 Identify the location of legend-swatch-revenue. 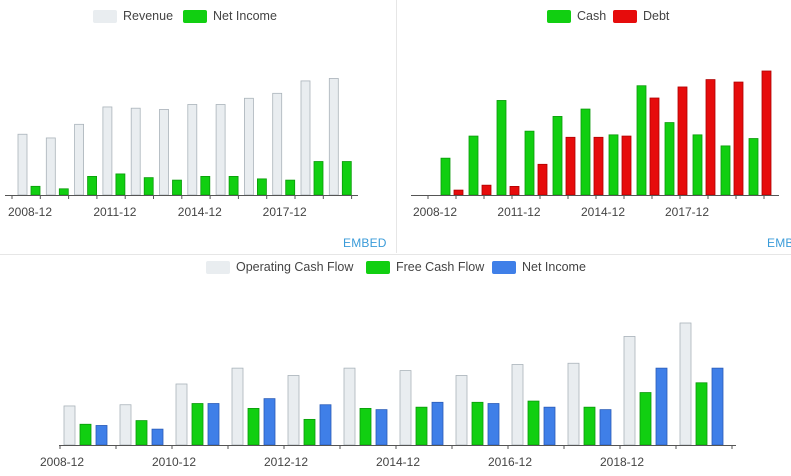
(105, 16).